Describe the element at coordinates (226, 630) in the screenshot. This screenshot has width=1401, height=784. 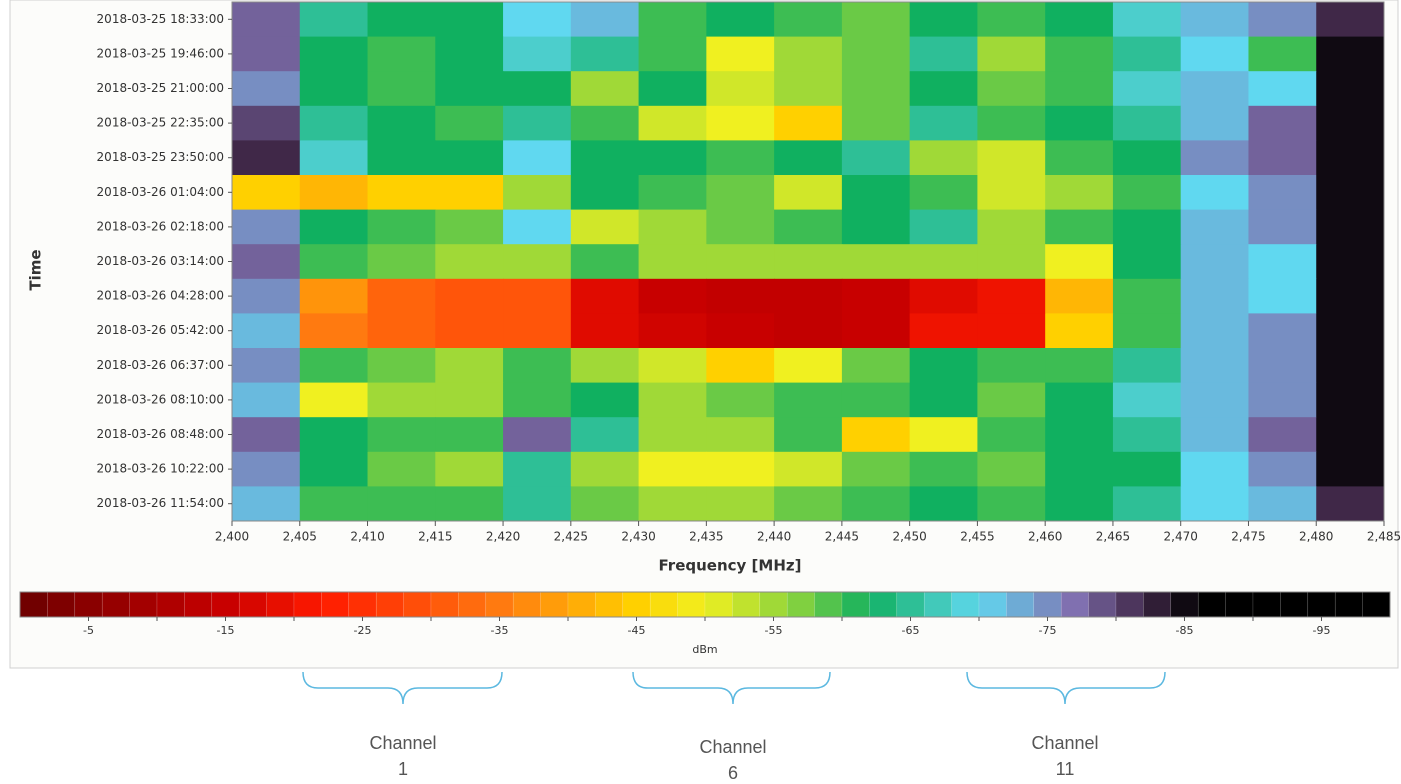
I see `colorbar-tick-label: -15` at that location.